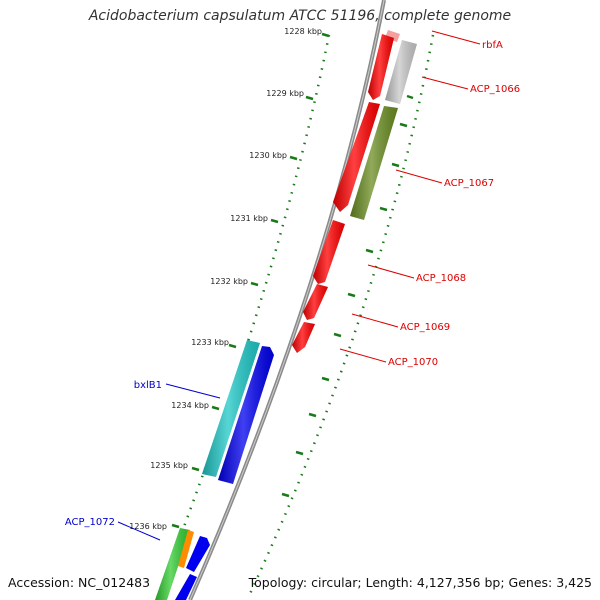 The width and height of the screenshot is (600, 600). I want to click on ruler-tick-label: 1229 kbp, so click(285, 93).